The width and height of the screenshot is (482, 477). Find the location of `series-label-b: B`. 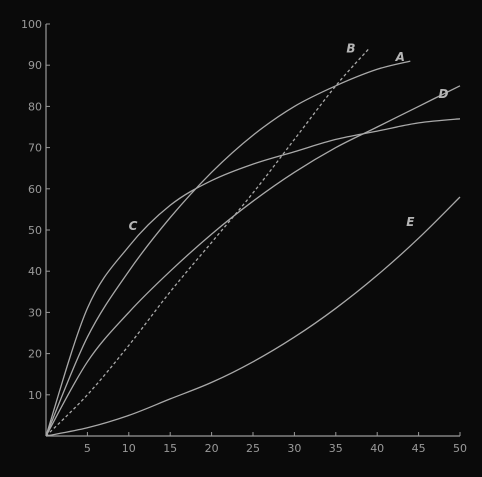

series-label-b: B is located at coordinates (350, 49).